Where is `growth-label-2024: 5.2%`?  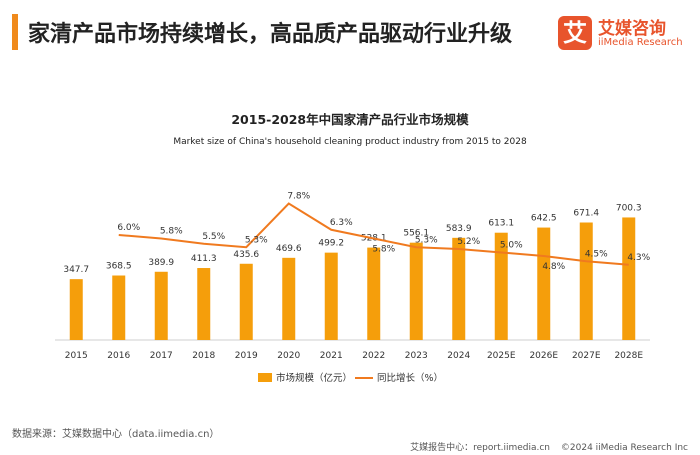 growth-label-2024: 5.2% is located at coordinates (468, 242).